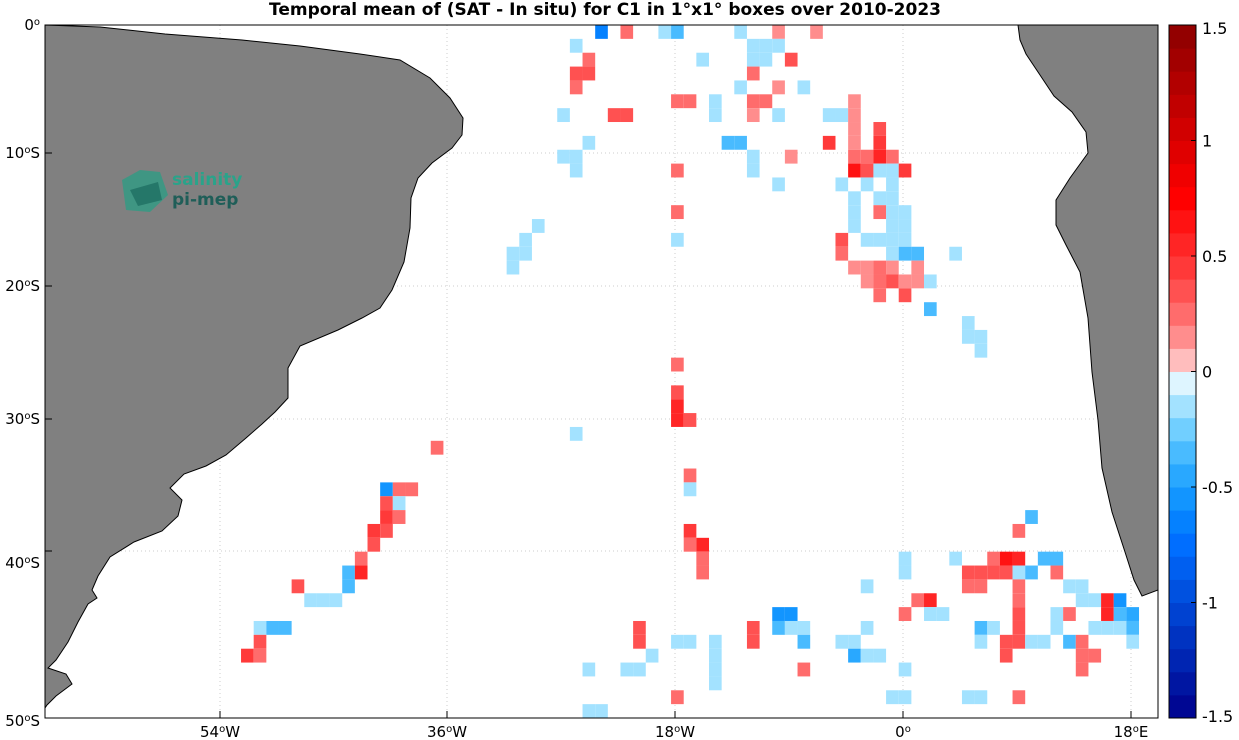 This screenshot has height=740, width=1239. What do you see at coordinates (22, 721) in the screenshot?
I see `lat-label-50s: 50oS` at bounding box center [22, 721].